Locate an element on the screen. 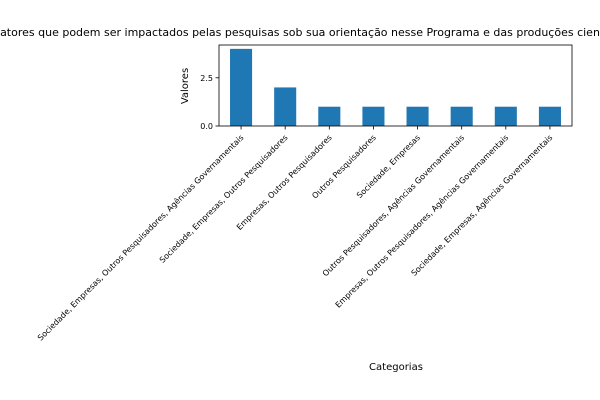 Image resolution: width=600 pixels, height=400 pixels. x-axis-label: Categorias is located at coordinates (396, 367).